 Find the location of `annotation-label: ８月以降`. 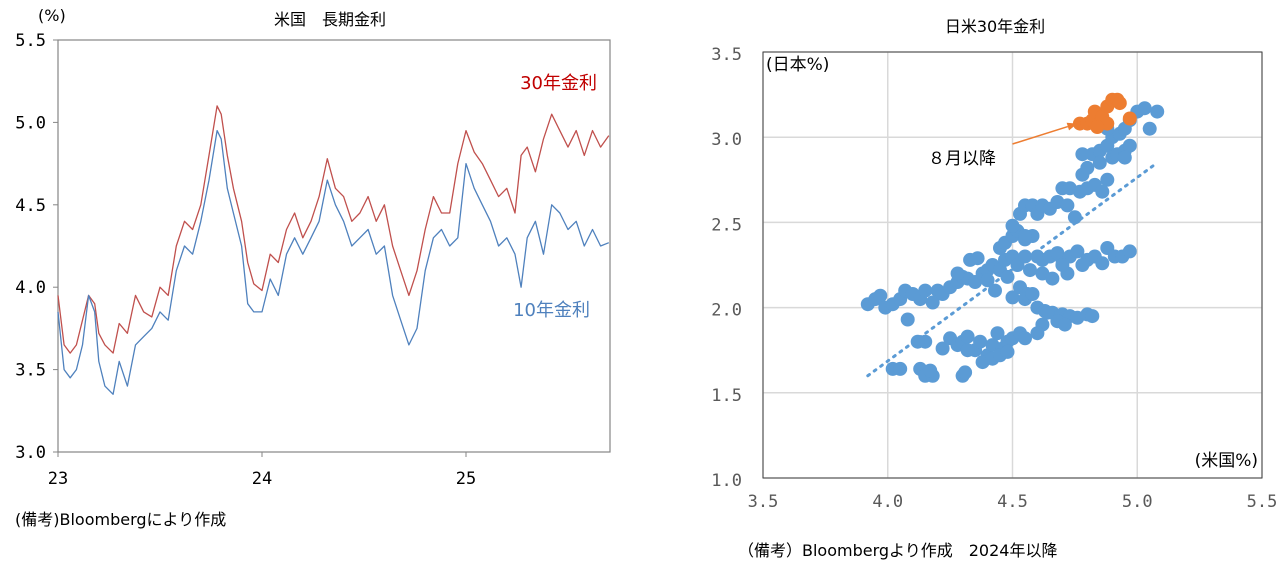

annotation-label: ８月以降 is located at coordinates (962, 159).